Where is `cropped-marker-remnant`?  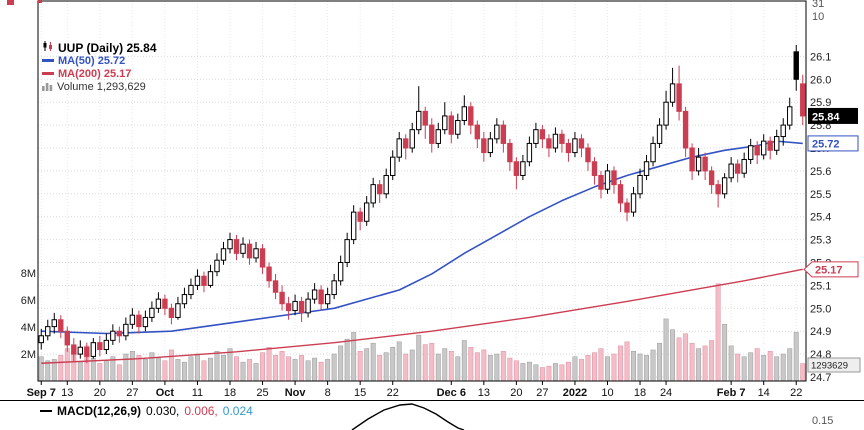 cropped-marker-remnant is located at coordinates (10, 2).